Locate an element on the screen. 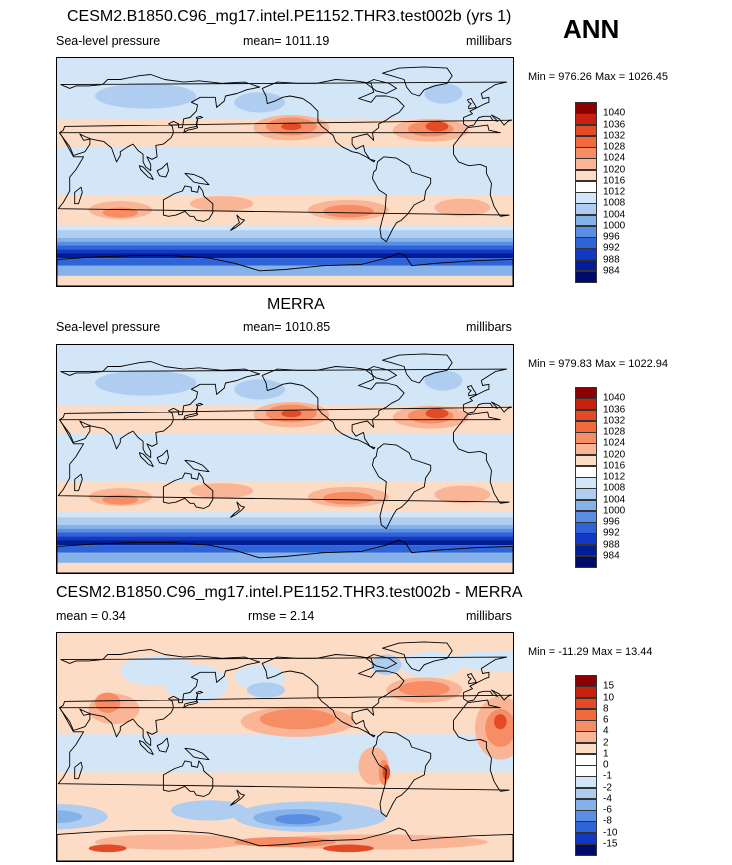 This screenshot has width=732, height=865. panel-1-minmax: Min = 976.26 Max = 1026.45 is located at coordinates (598, 77).